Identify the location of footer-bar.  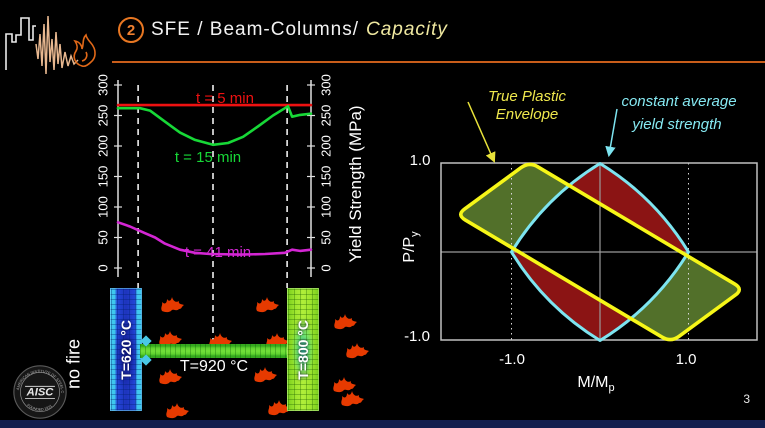
(382, 424).